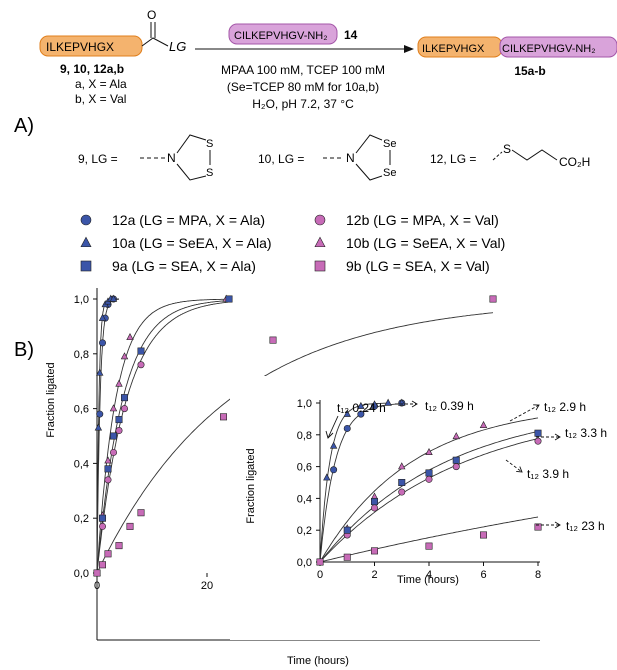 The width and height of the screenshot is (617, 670). I want to click on main-y-tick-label: 0,0, so click(81, 574).